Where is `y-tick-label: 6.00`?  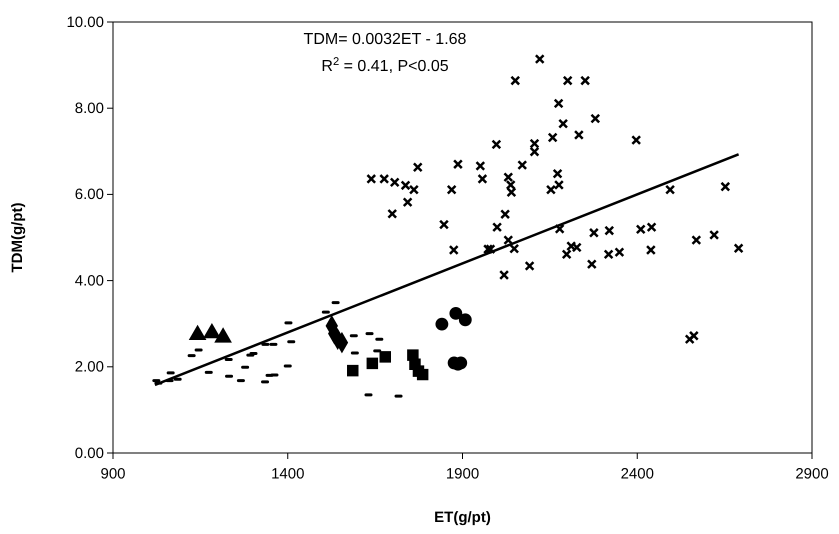 y-tick-label: 6.00 is located at coordinates (89, 195).